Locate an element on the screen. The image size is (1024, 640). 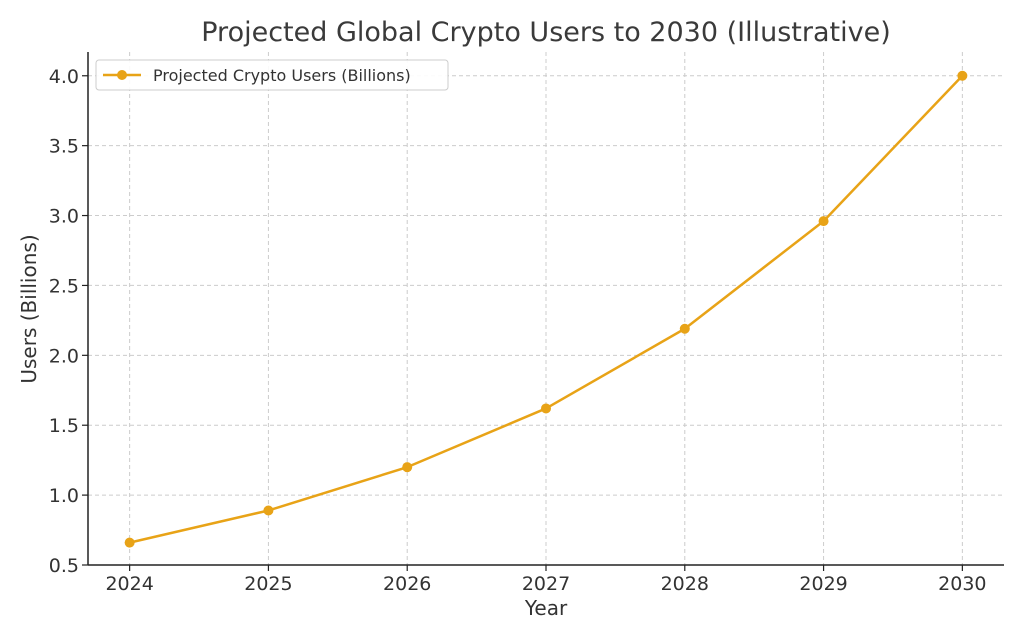
y-tick-label: 1.0 is located at coordinates (64, 496).